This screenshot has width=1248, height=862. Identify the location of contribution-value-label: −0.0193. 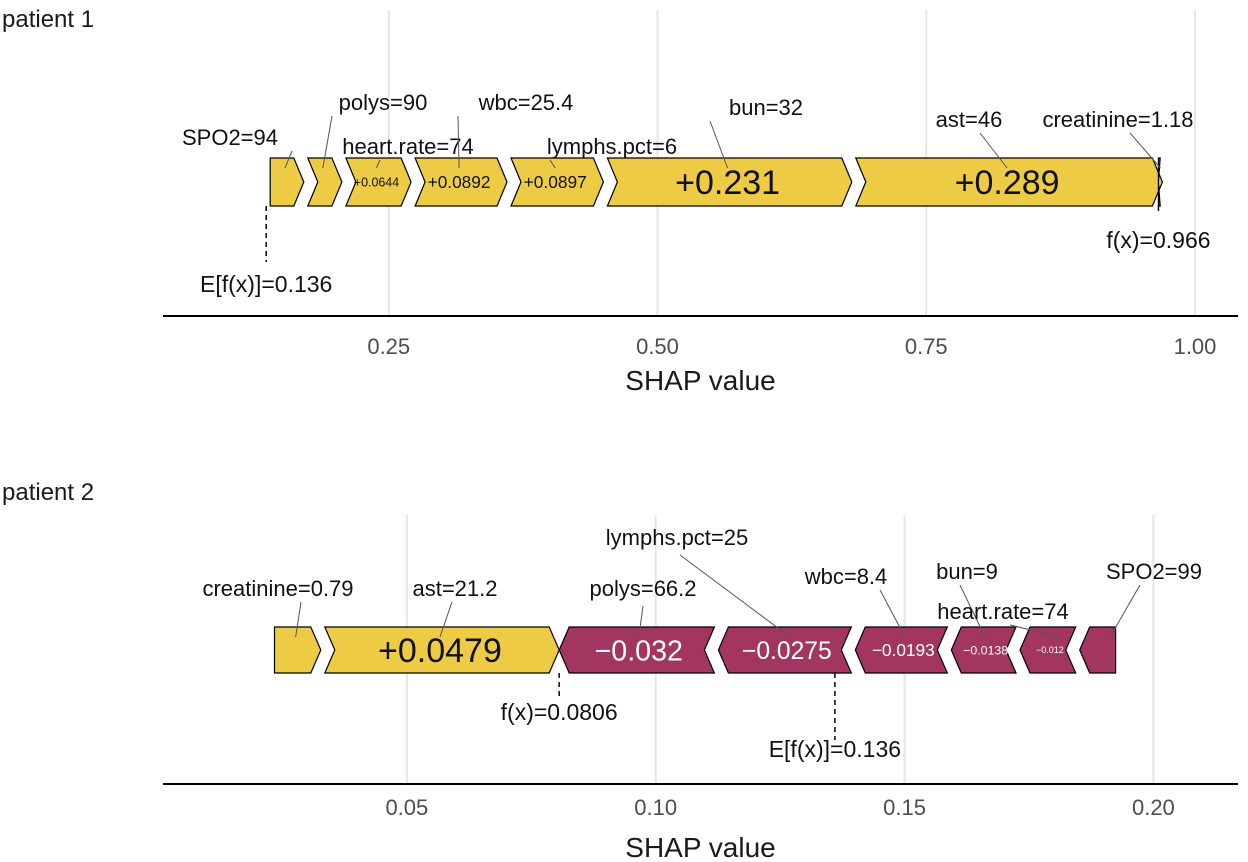
(903, 650).